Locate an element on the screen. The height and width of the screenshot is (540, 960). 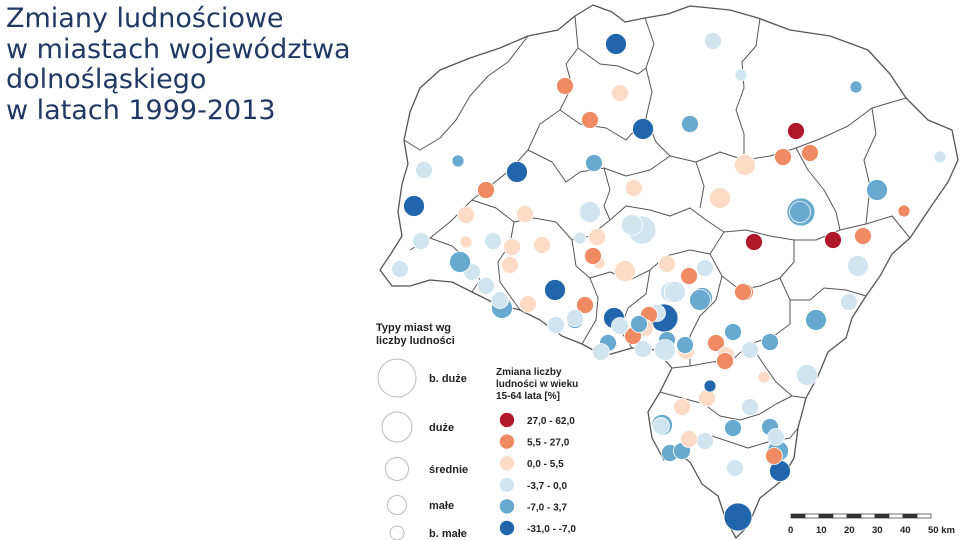
legend-class-label: 0,0 - 5,5 is located at coordinates (545, 464).